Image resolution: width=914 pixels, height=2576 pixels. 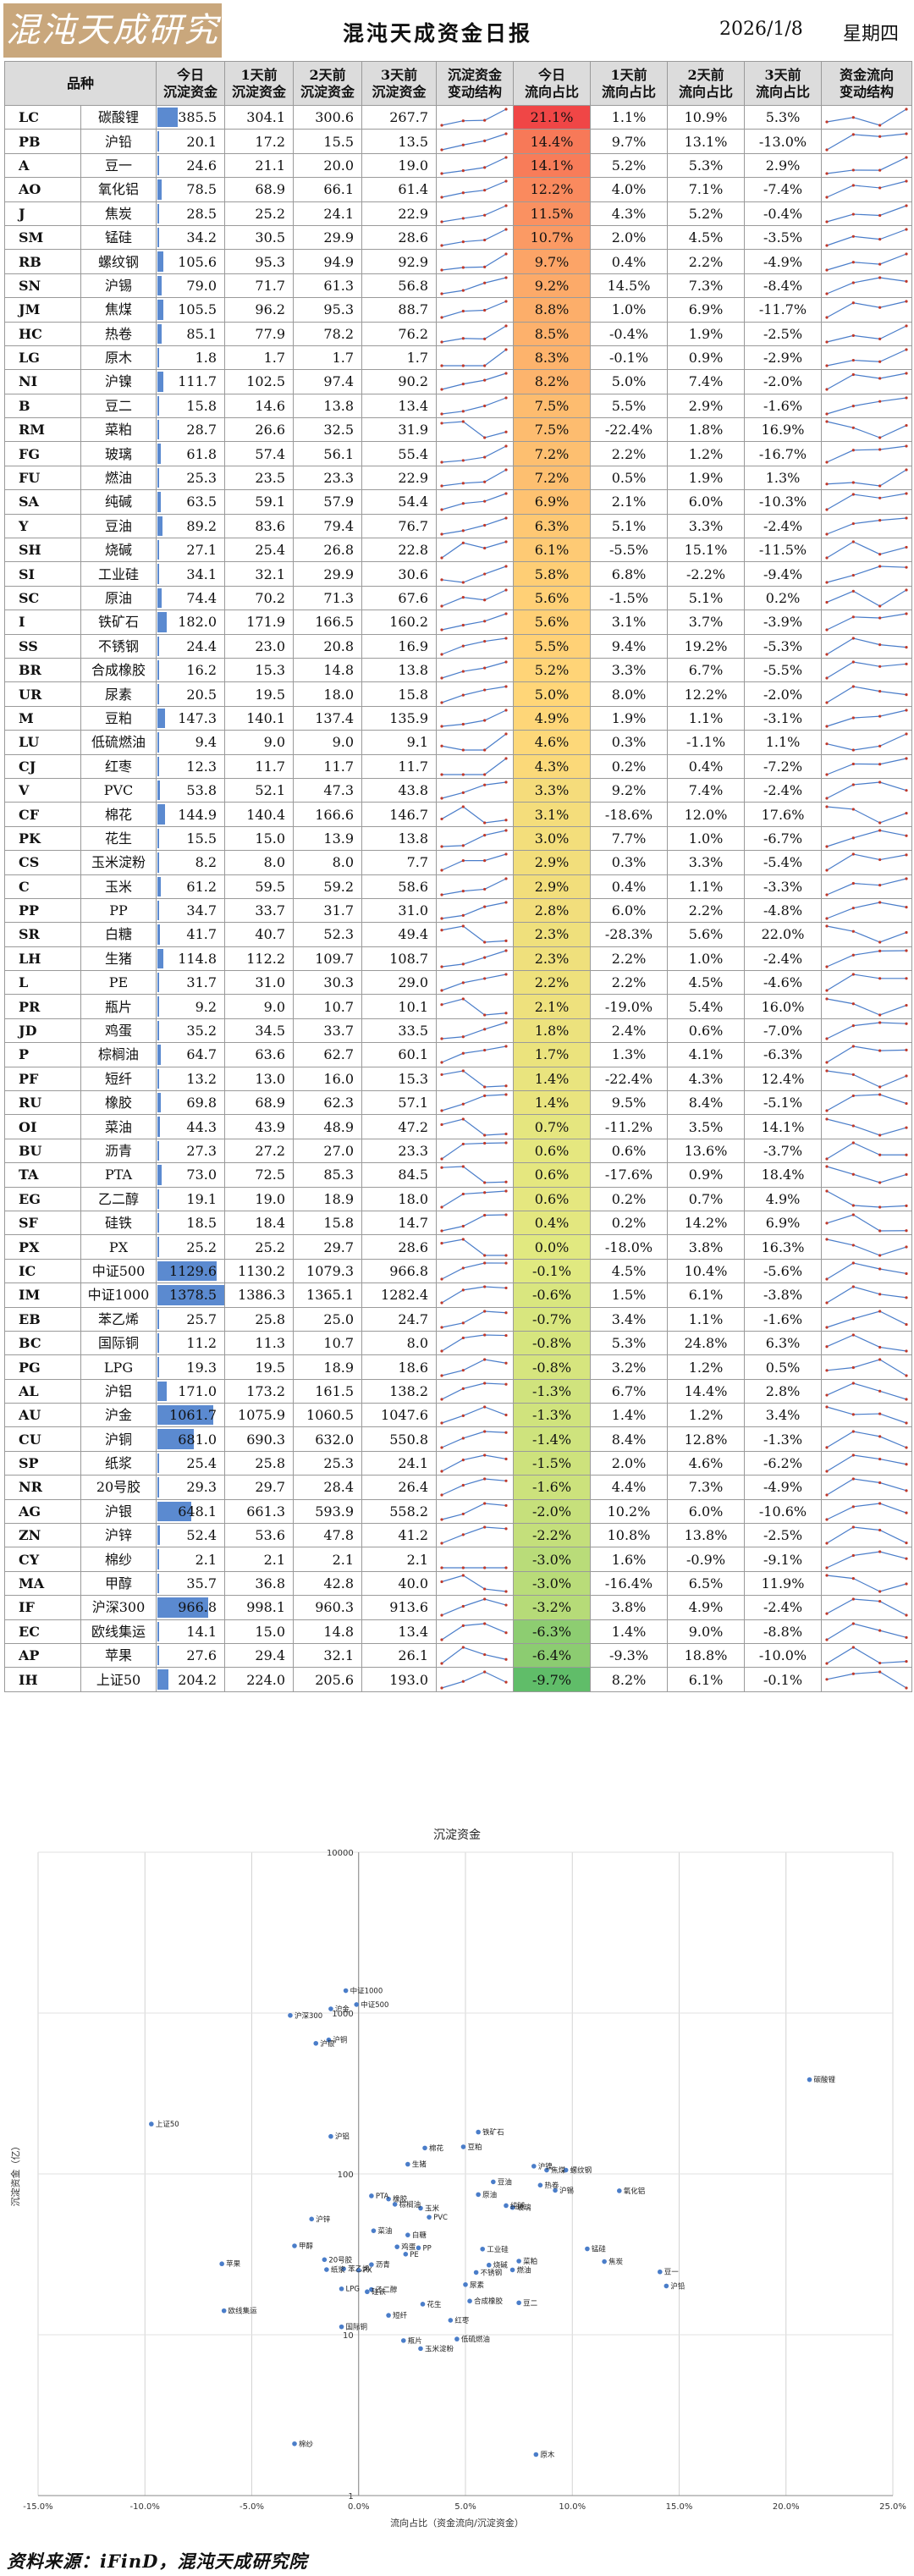 What do you see at coordinates (399, 959) in the screenshot?
I see `volume-cell: 108.7` at bounding box center [399, 959].